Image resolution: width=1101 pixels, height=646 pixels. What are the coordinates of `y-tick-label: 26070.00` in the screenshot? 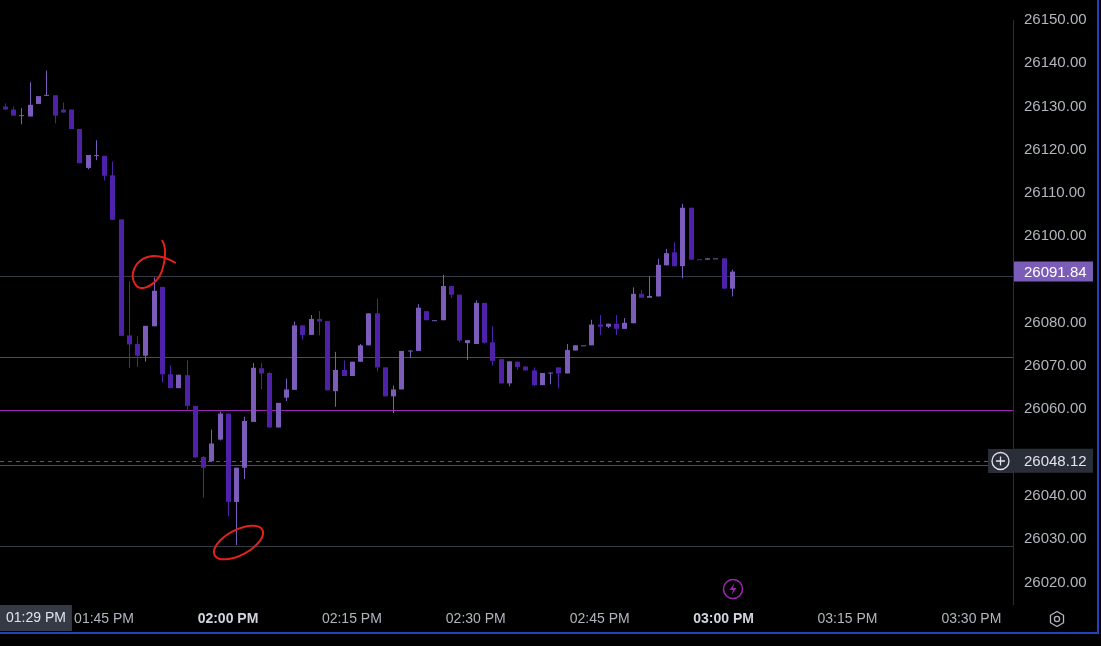 It's located at (1055, 365).